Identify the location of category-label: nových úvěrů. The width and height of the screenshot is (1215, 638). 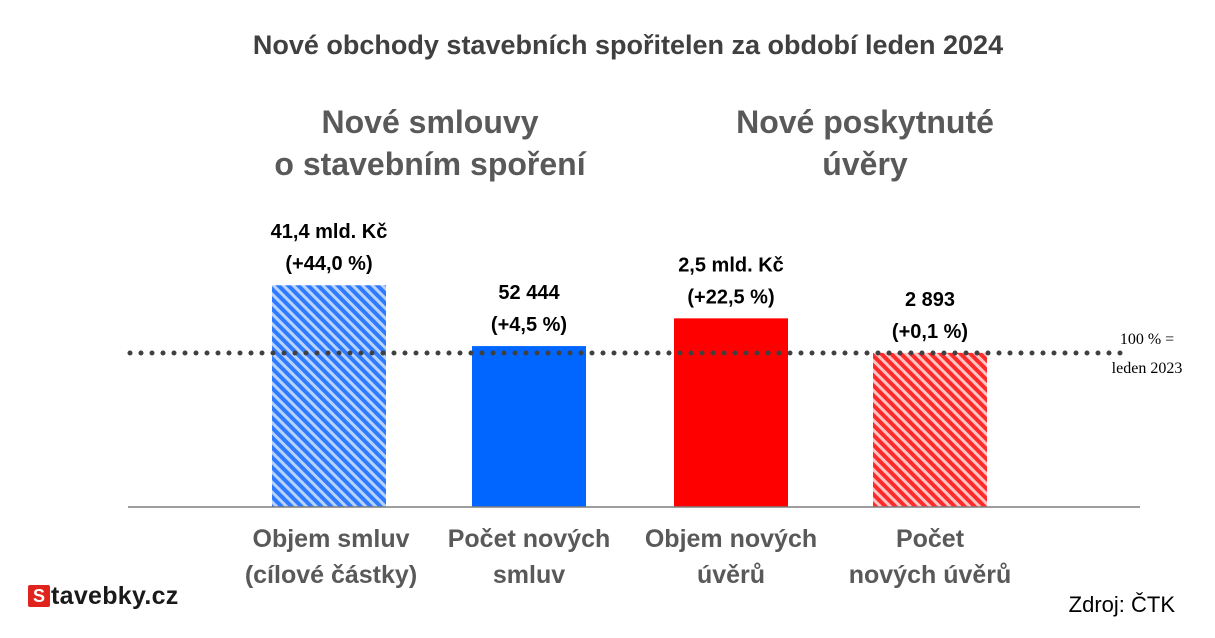
(930, 575).